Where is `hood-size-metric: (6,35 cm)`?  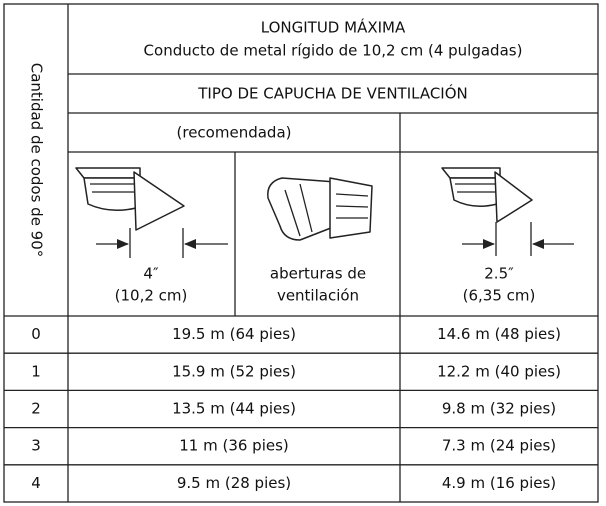 hood-size-metric: (6,35 cm) is located at coordinates (499, 296).